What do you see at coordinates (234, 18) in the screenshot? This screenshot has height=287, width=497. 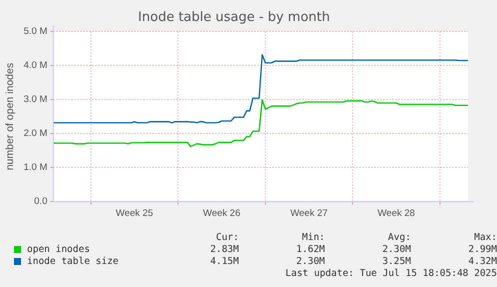 I see `chart-title: Inode table usage - by month` at bounding box center [234, 18].